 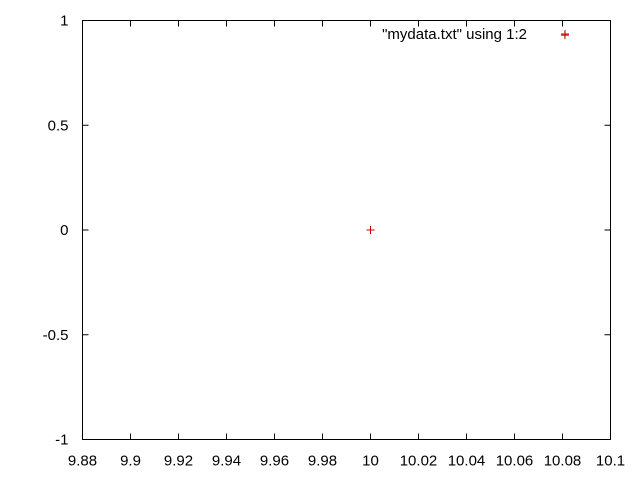 I want to click on x-tick-label: 10.1, so click(x=610, y=461).